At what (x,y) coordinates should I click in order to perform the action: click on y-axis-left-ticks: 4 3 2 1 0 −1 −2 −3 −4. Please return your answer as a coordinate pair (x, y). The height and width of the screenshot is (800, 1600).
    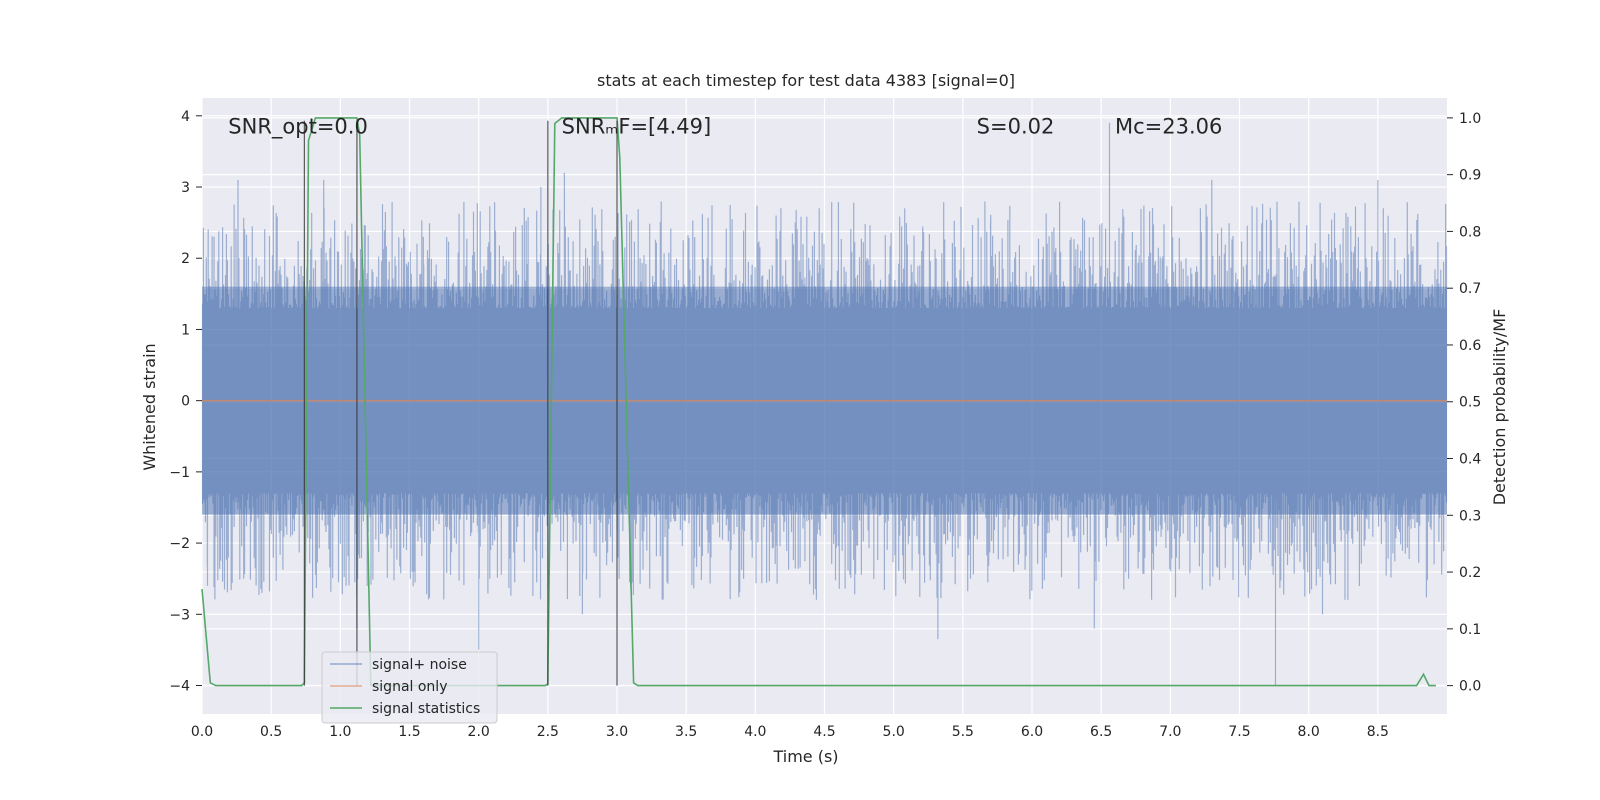
    Looking at the image, I should click on (185, 402).